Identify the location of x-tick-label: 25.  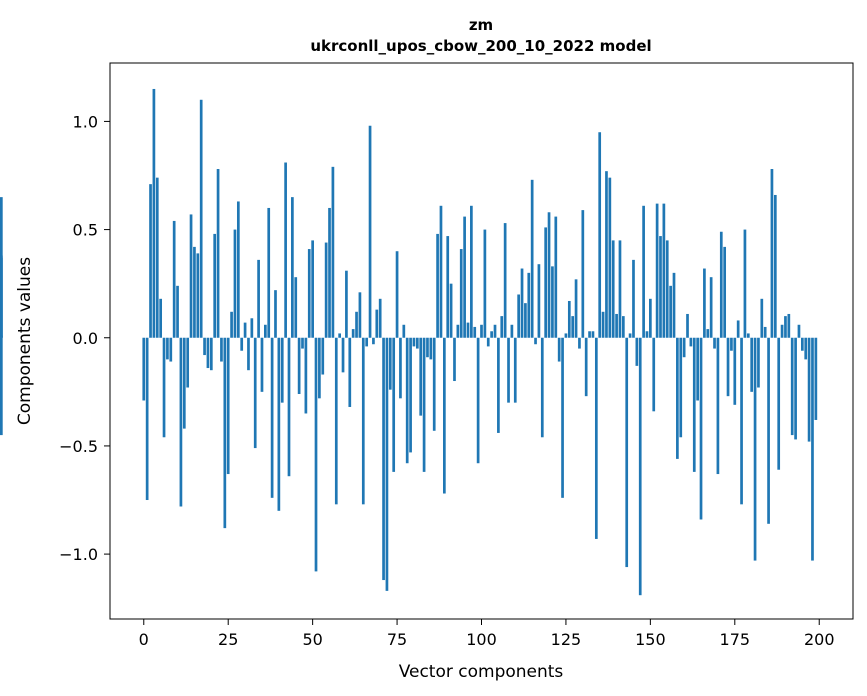
(228, 639).